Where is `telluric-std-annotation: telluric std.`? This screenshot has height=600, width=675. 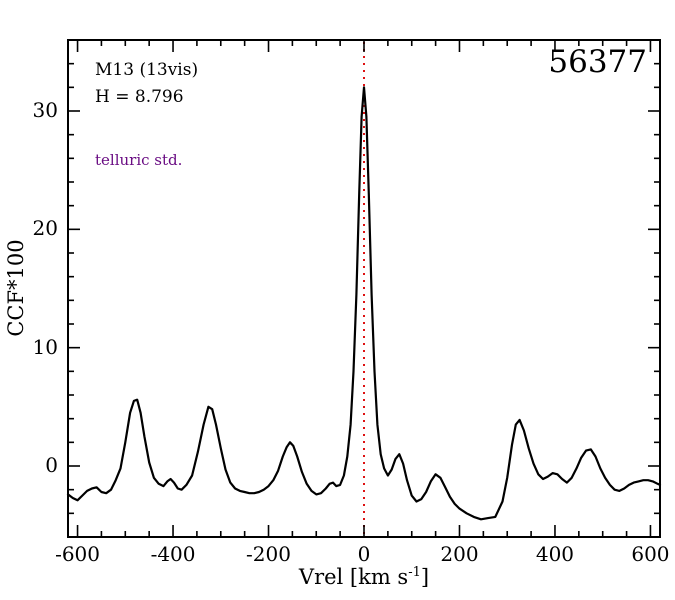
telluric-std-annotation: telluric std. is located at coordinates (139, 160).